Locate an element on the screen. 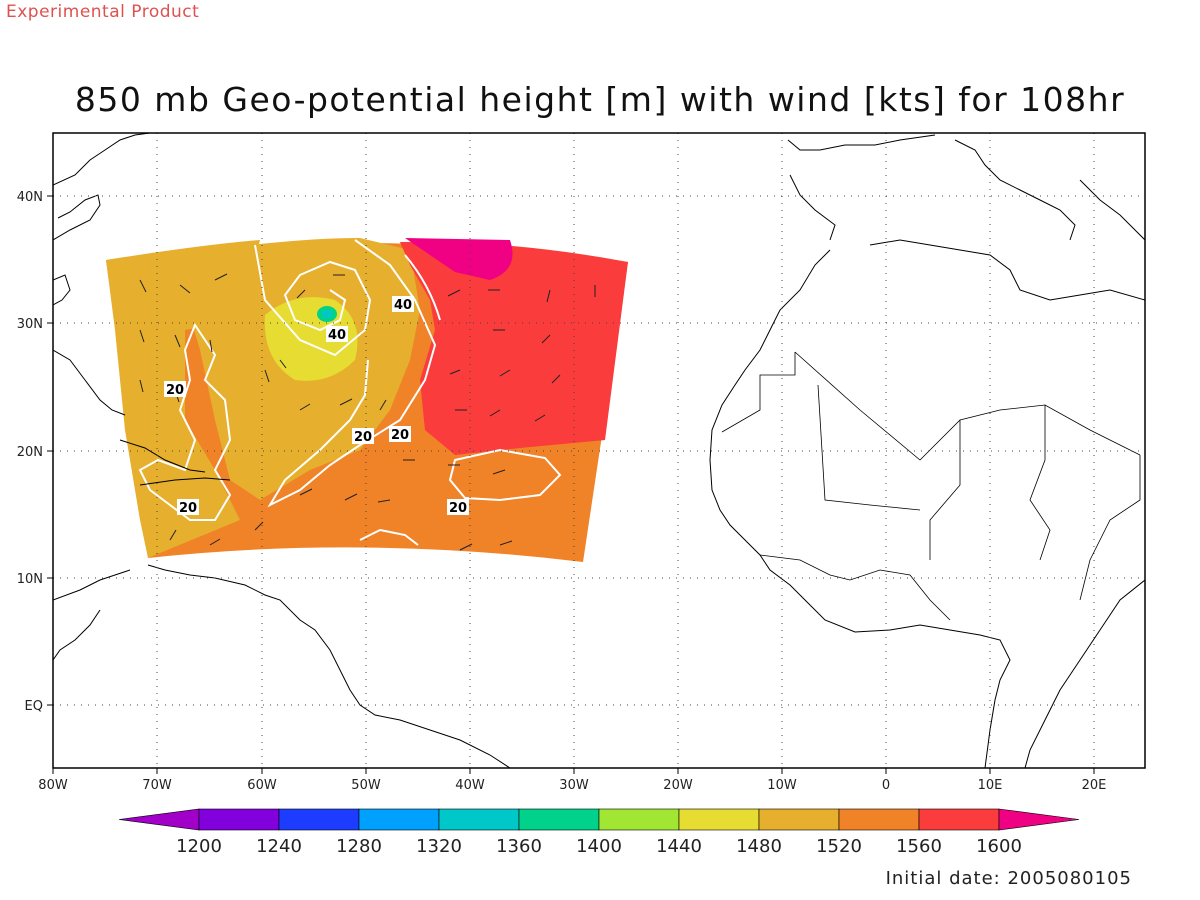 This screenshot has width=1200, height=900. colorbar-label: 1280 is located at coordinates (359, 846).